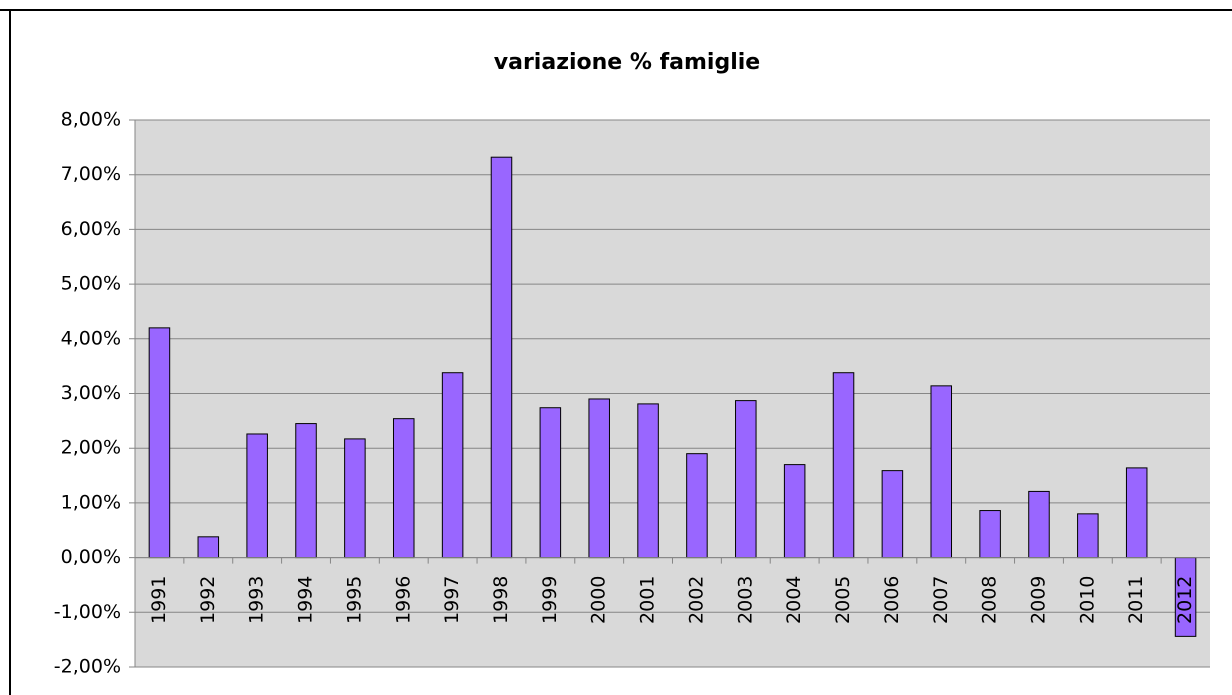  I want to click on x-tick-label: 1997, so click(452, 600).